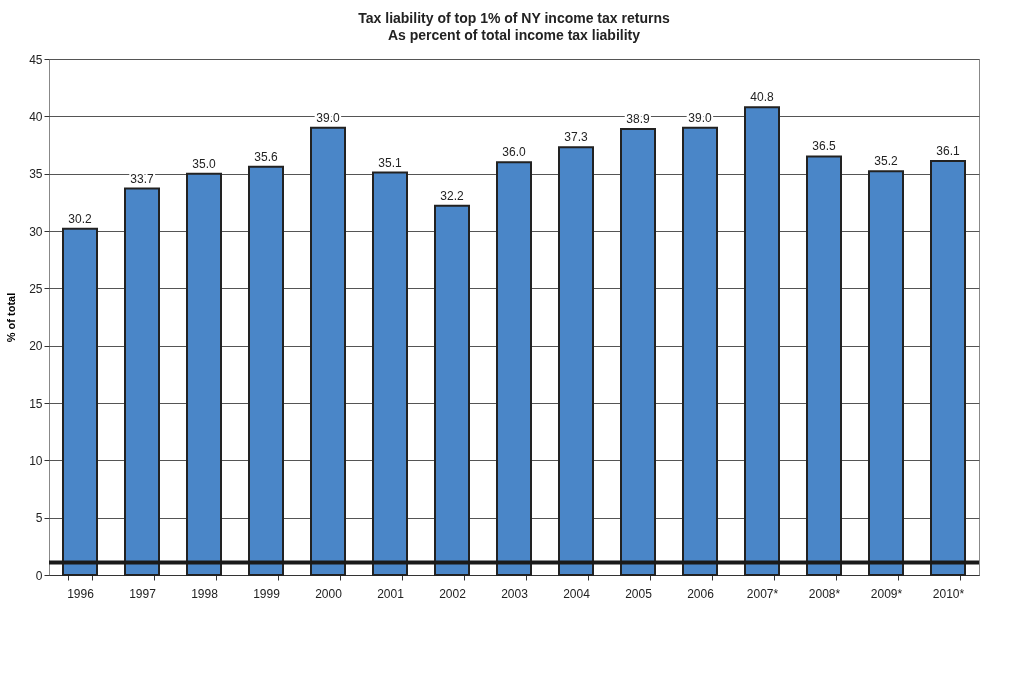 The image size is (1011, 675). Describe the element at coordinates (39, 575) in the screenshot. I see `y-tick-label: 0` at that location.